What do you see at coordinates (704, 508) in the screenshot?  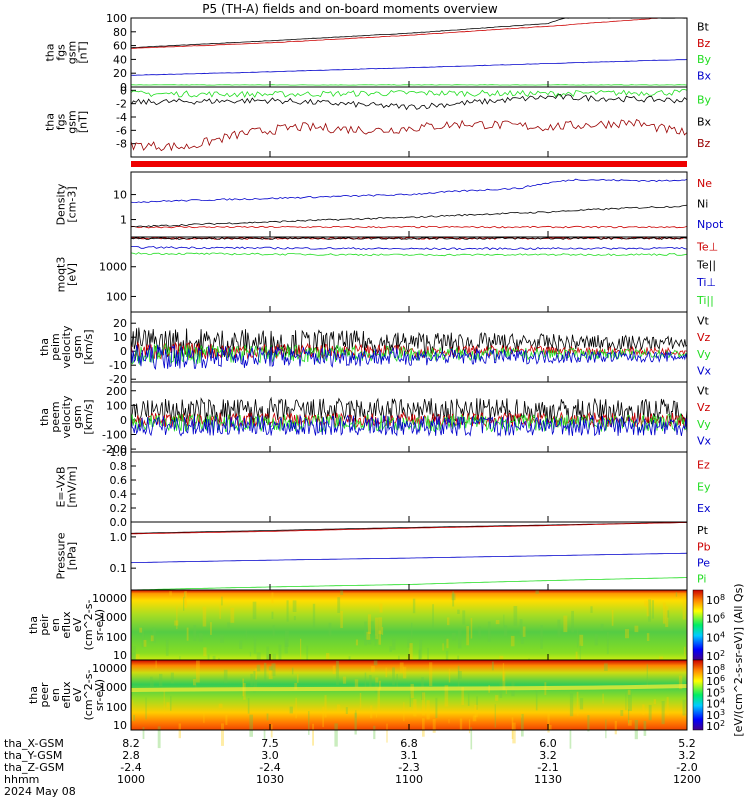 I see `legend-Ex: Ex` at bounding box center [704, 508].